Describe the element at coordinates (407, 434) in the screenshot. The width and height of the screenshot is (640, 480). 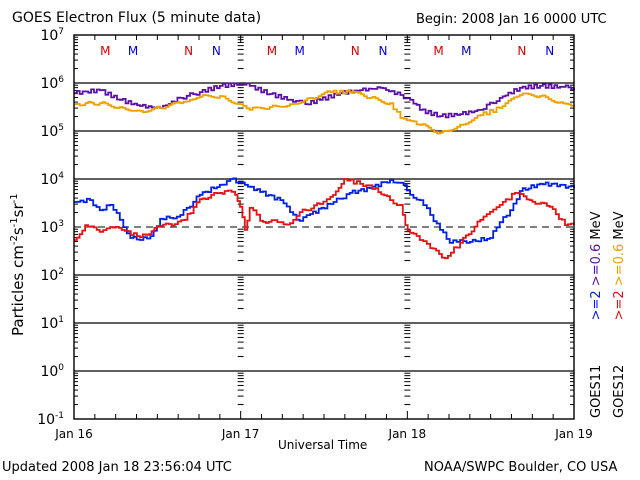
I see `x-tick-label: Jan 18` at that location.